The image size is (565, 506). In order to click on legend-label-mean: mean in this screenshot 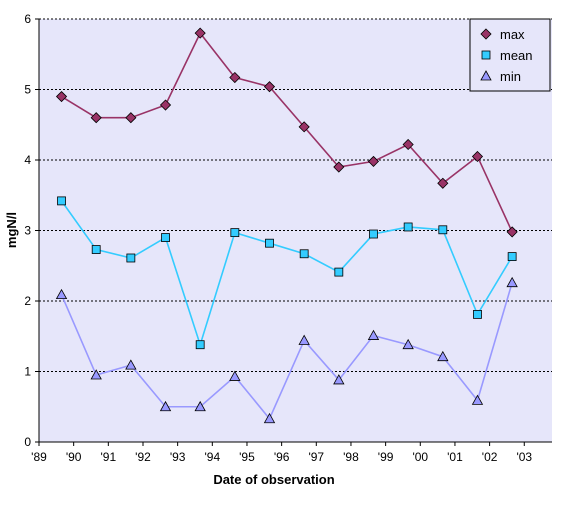, I will do `click(516, 55)`.